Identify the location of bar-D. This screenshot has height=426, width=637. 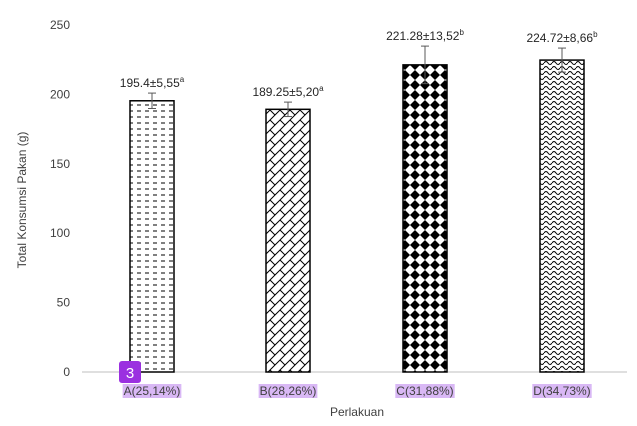
(562, 216).